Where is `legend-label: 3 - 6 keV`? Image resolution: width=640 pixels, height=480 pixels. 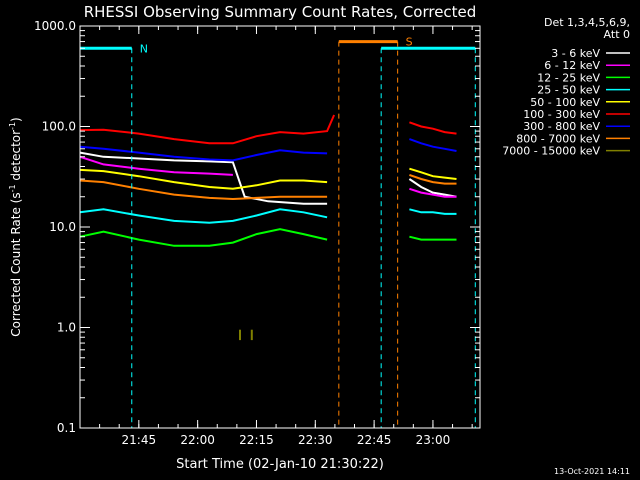 legend-label: 3 - 6 keV is located at coordinates (575, 53).